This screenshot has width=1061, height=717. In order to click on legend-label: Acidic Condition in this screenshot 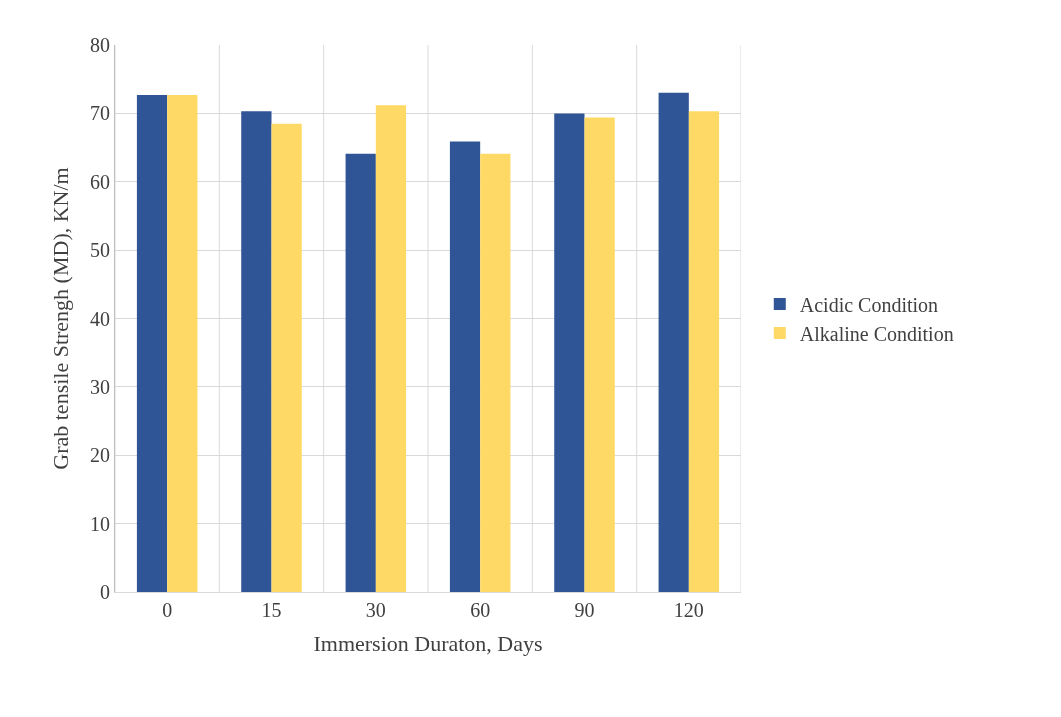, I will do `click(869, 304)`.